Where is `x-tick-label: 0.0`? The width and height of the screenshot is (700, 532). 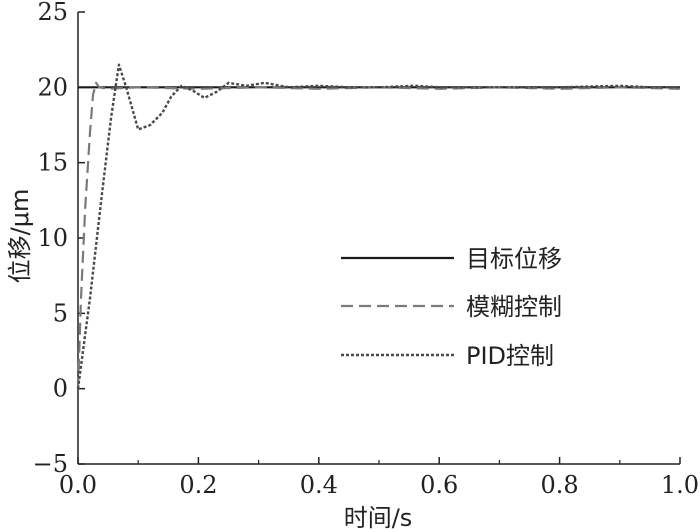 x-tick-label: 0.0 is located at coordinates (78, 485).